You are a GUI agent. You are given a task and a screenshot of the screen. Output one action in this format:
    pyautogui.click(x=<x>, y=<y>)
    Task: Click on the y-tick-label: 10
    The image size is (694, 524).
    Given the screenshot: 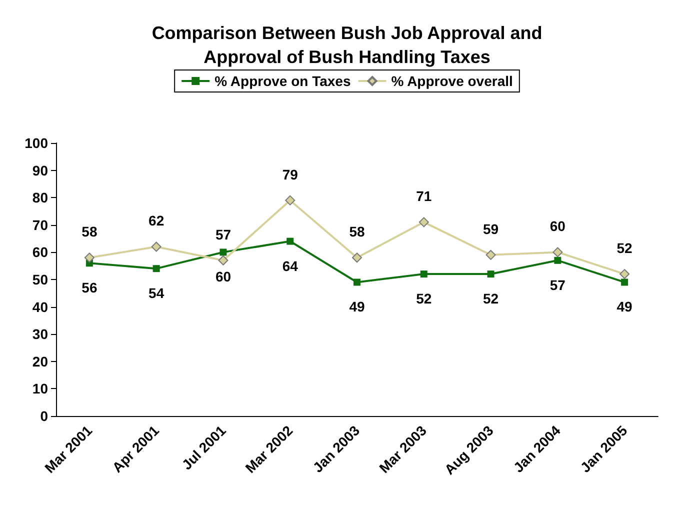 What is the action you would take?
    pyautogui.click(x=40, y=388)
    